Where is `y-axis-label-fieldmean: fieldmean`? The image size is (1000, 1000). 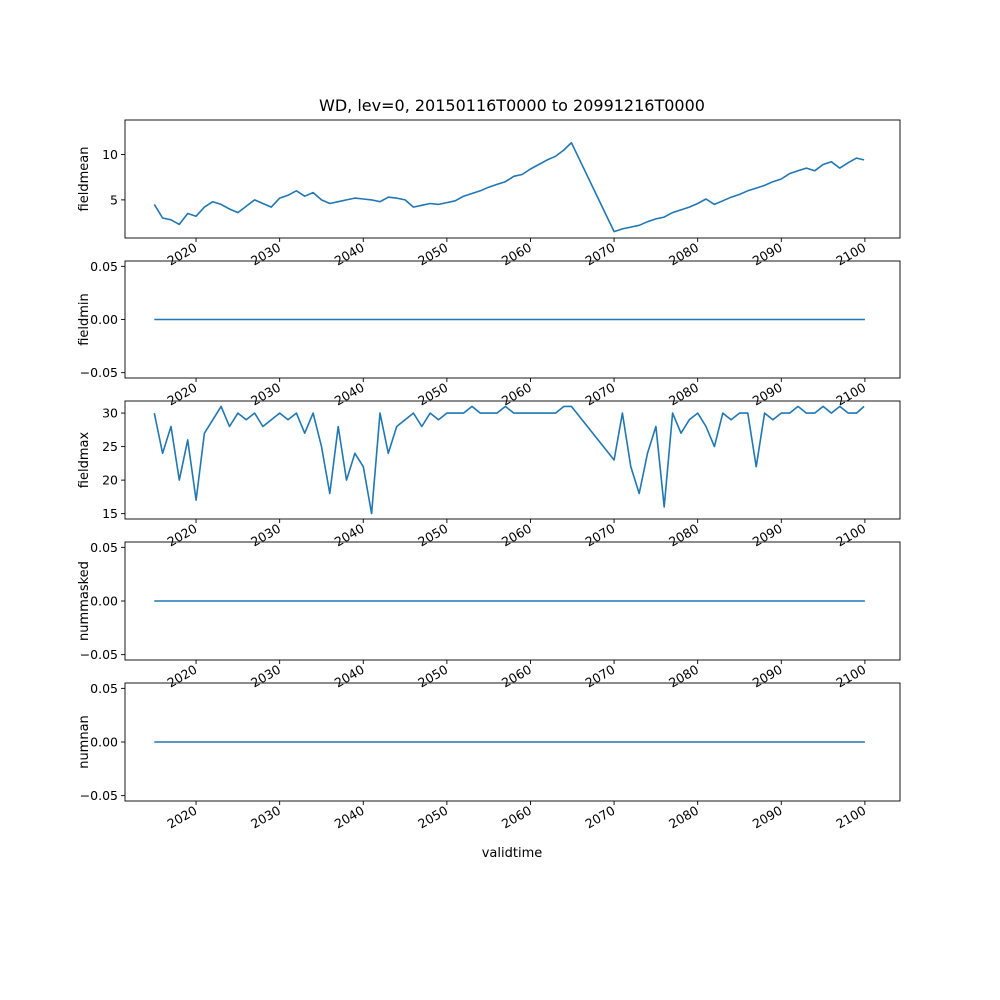 y-axis-label-fieldmean: fieldmean is located at coordinates (84, 179).